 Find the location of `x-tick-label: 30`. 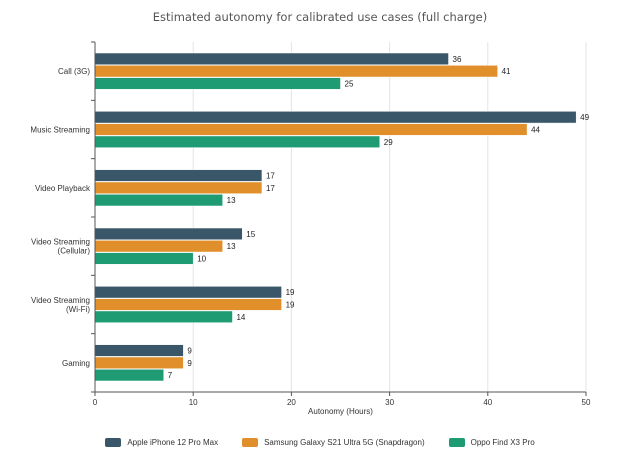

x-tick-label: 30 is located at coordinates (389, 402).